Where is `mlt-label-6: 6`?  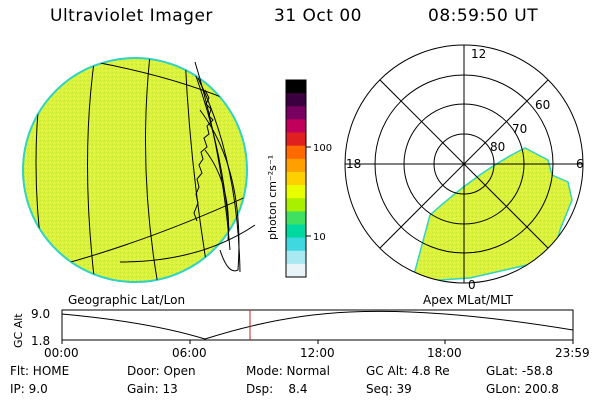
mlt-label-6: 6 is located at coordinates (580, 164).